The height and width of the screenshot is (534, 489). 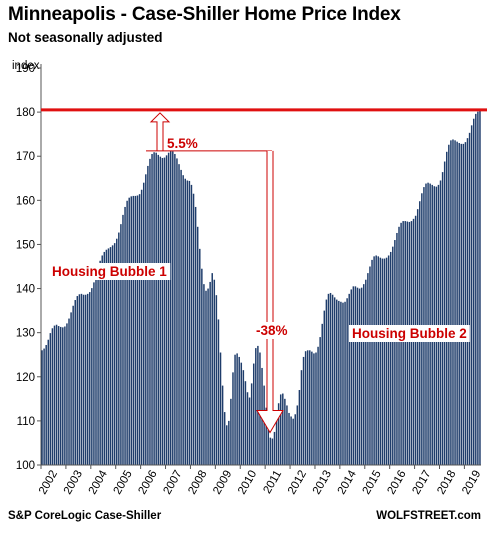 What do you see at coordinates (297, 483) in the screenshot?
I see `x-tick-label: 2012` at bounding box center [297, 483].